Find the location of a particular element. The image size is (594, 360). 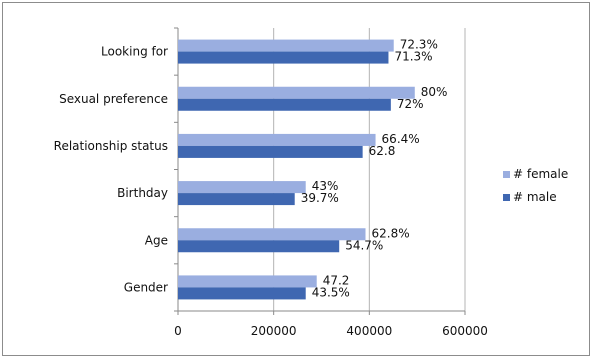

category-label: Gender is located at coordinates (146, 287).